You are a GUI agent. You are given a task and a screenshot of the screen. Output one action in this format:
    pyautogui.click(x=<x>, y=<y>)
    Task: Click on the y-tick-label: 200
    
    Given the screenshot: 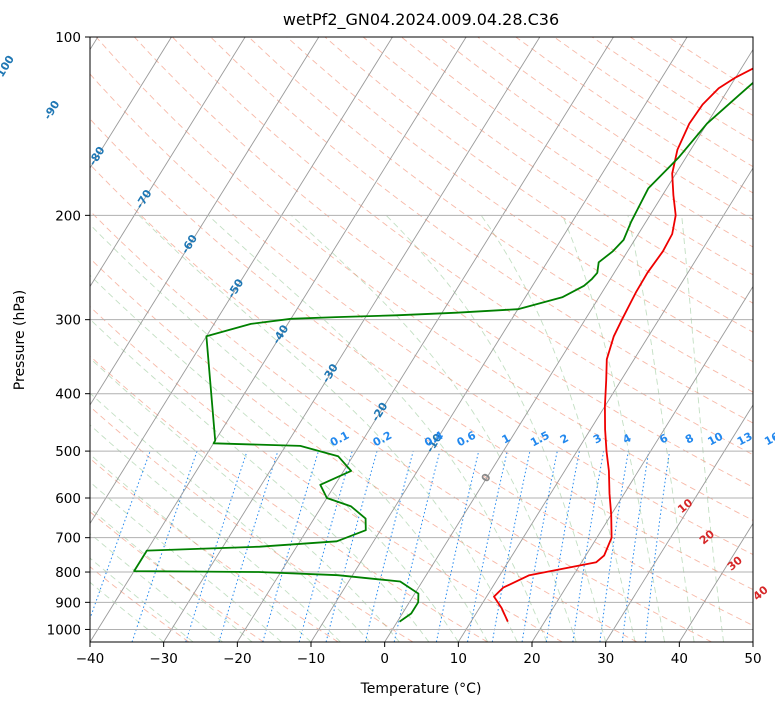 What is the action you would take?
    pyautogui.click(x=68, y=216)
    